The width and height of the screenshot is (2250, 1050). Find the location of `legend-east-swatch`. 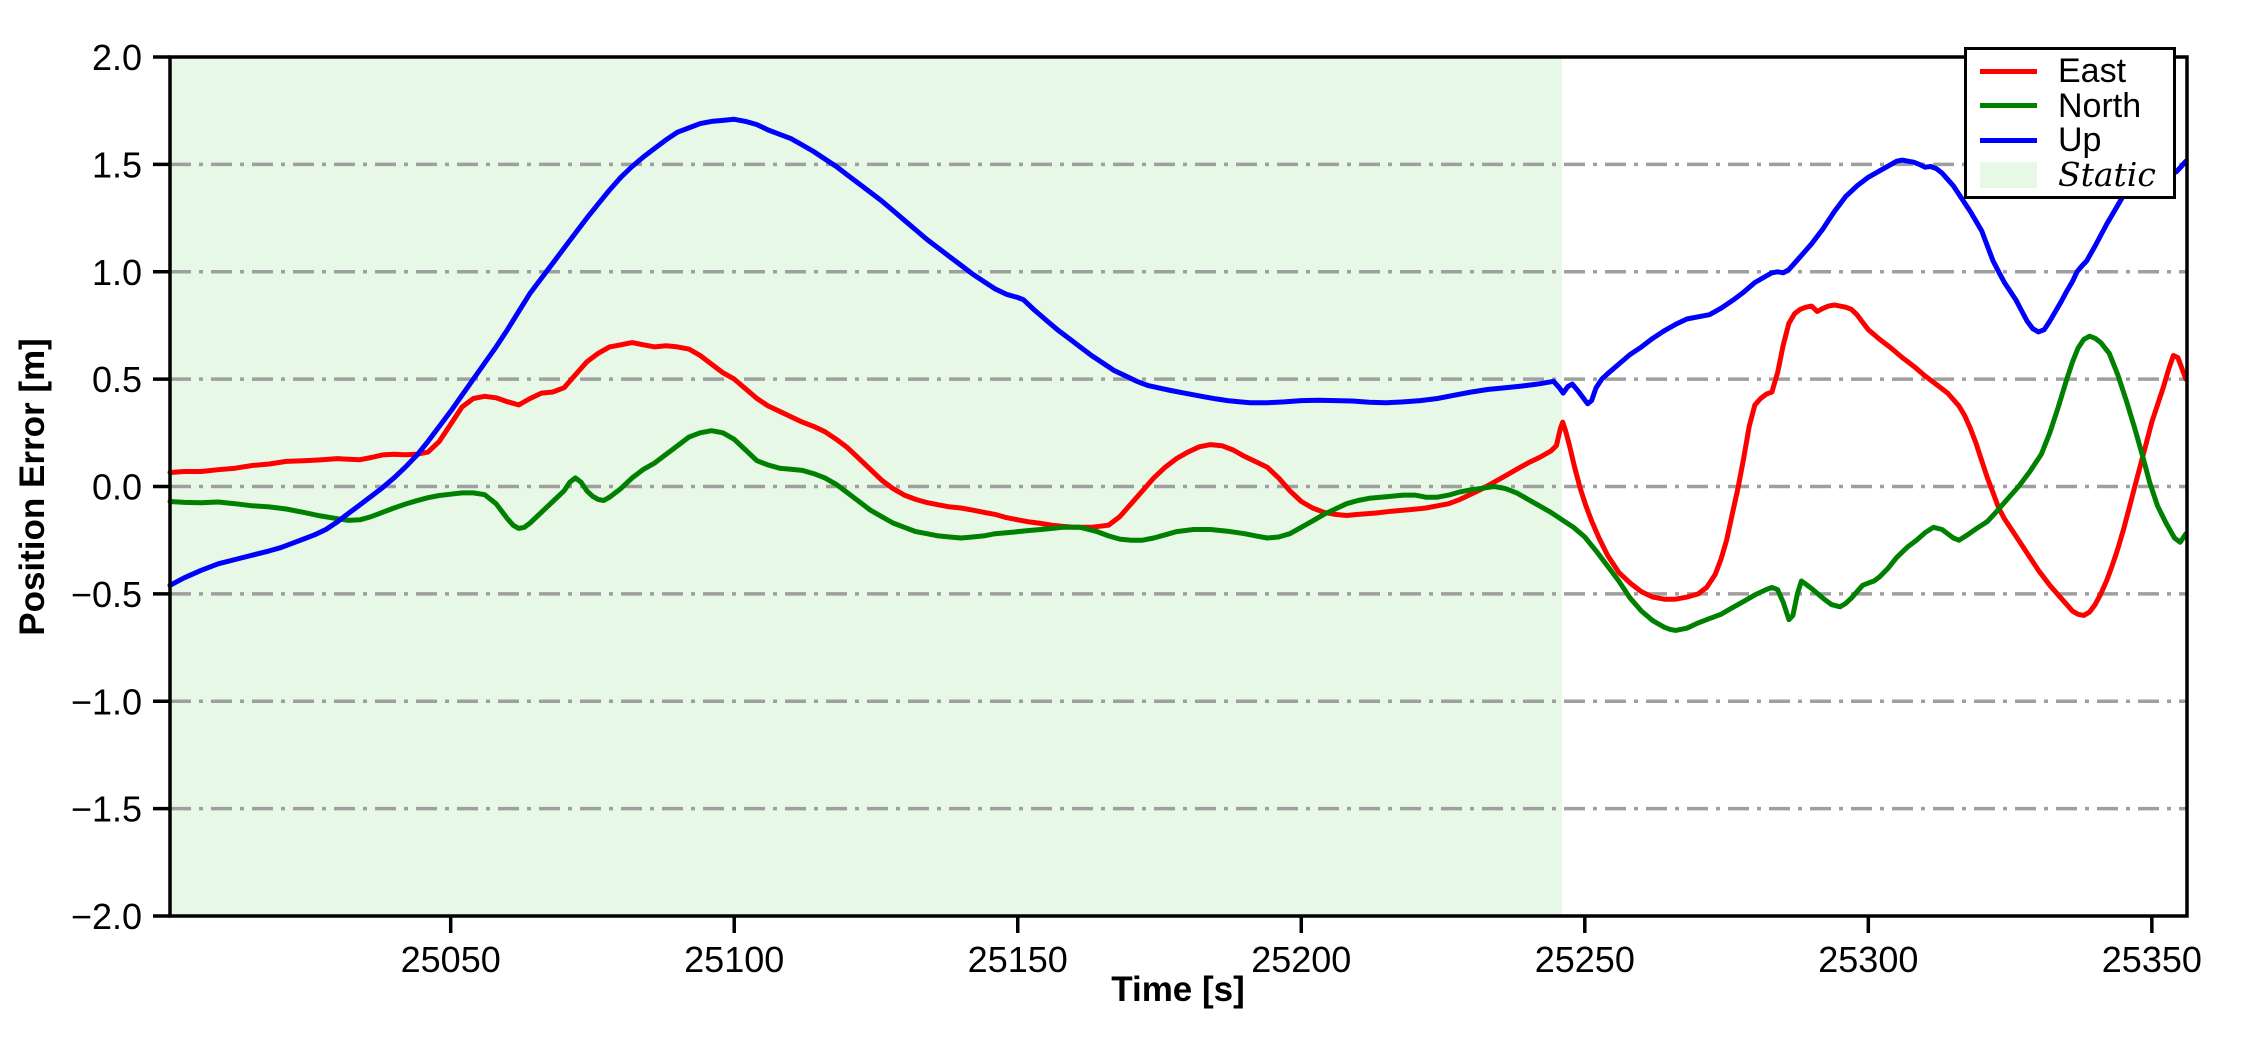

legend-east-swatch is located at coordinates (2008, 71).